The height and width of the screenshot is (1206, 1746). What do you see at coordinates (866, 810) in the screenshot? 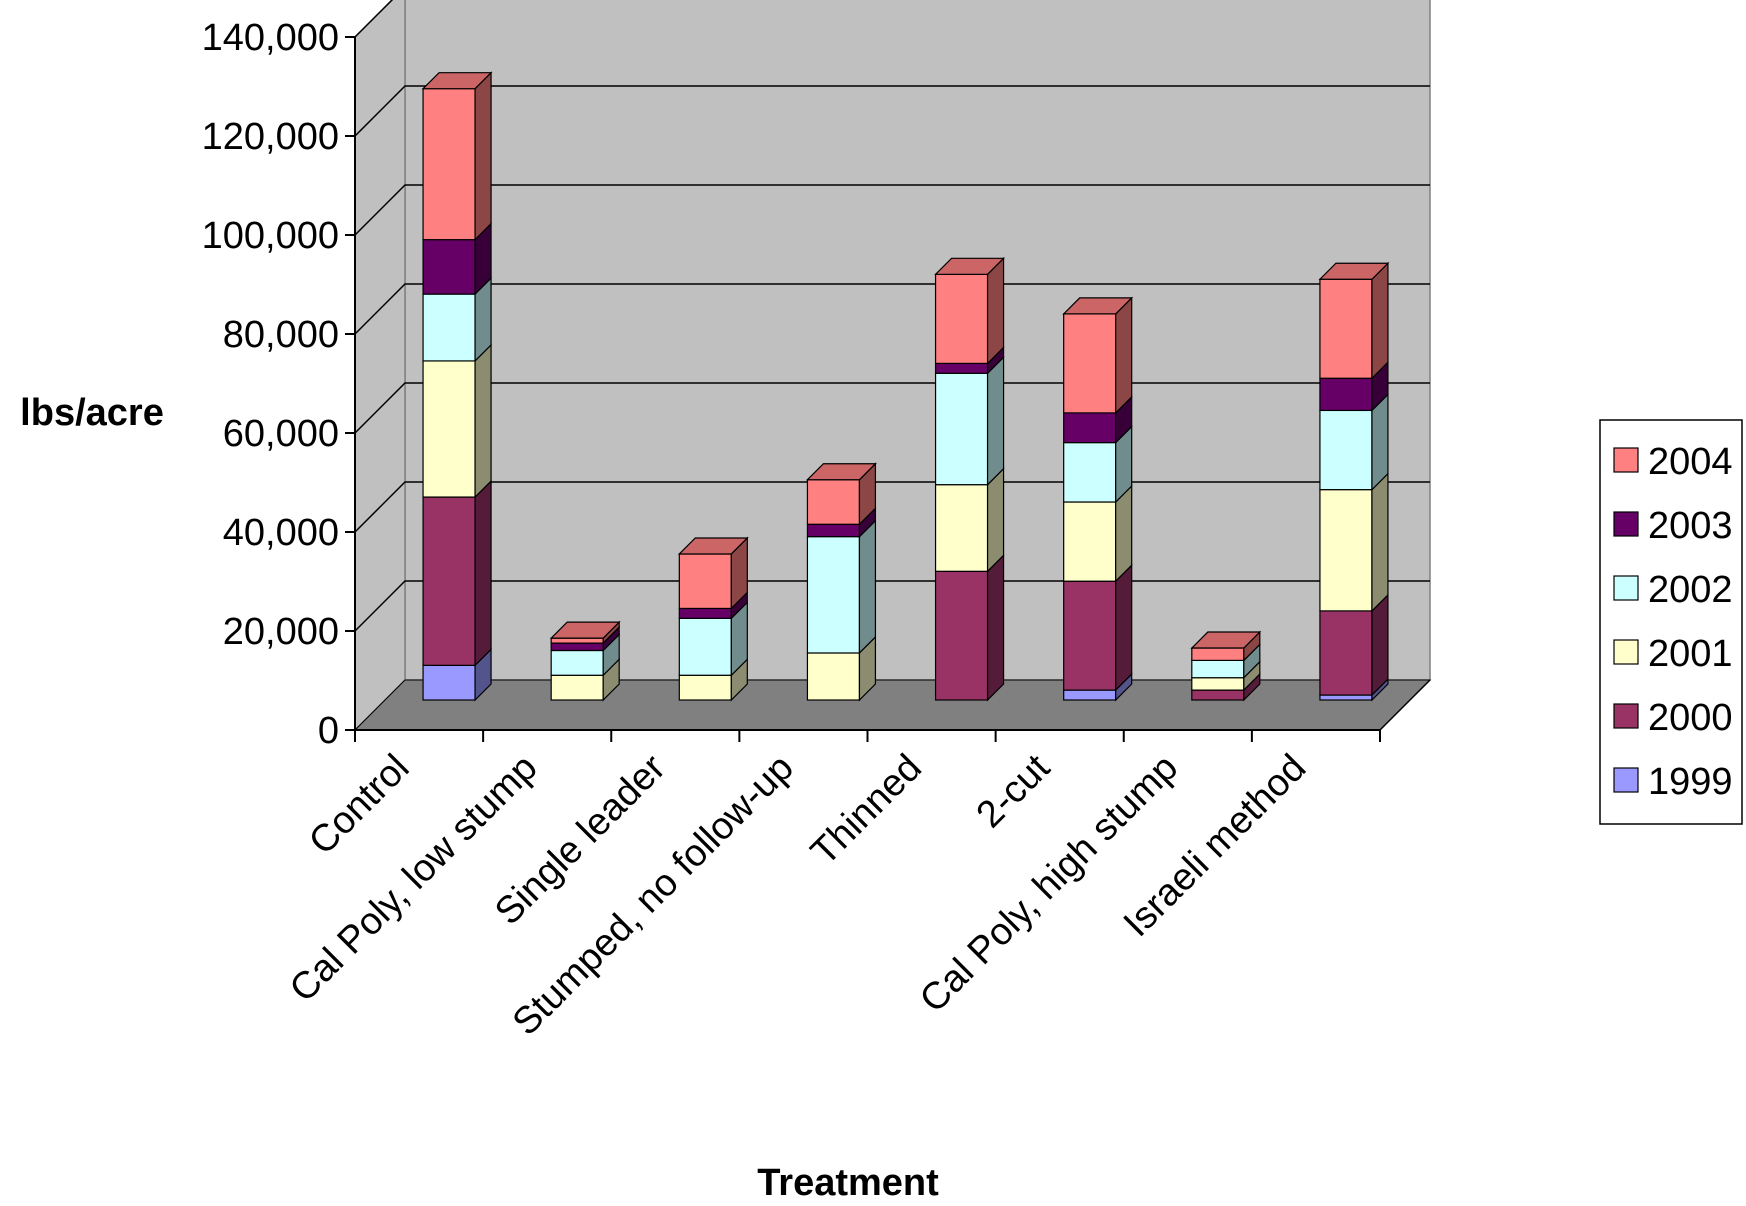
I see `x-category-label: Thinned` at bounding box center [866, 810].